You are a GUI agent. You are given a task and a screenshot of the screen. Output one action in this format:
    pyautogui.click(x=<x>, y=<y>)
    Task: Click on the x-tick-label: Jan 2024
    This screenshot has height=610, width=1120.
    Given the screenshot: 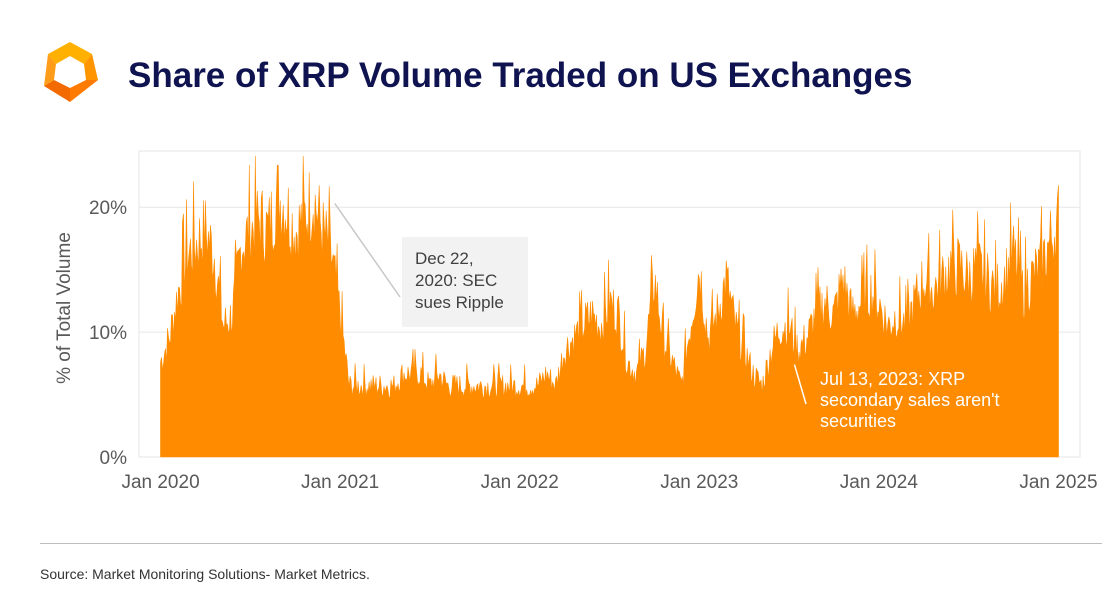 What is the action you would take?
    pyautogui.click(x=879, y=482)
    